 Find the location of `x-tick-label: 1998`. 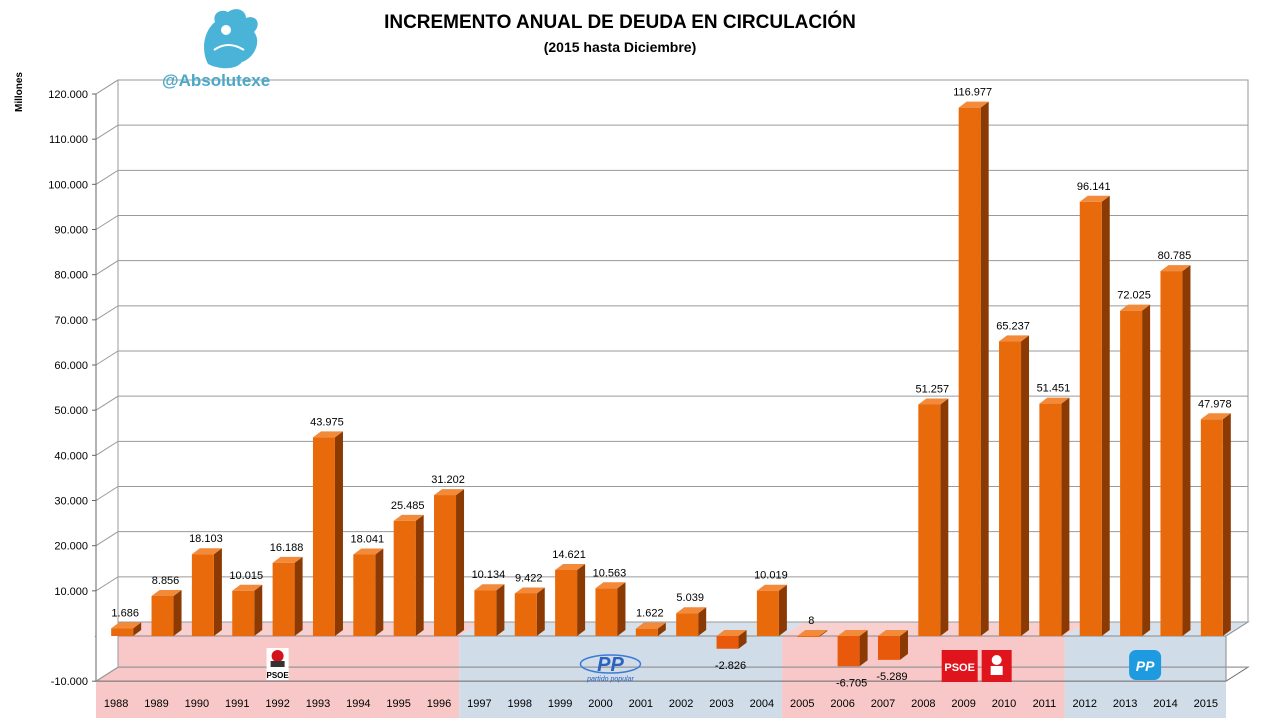

x-tick-label: 1998 is located at coordinates (520, 704).